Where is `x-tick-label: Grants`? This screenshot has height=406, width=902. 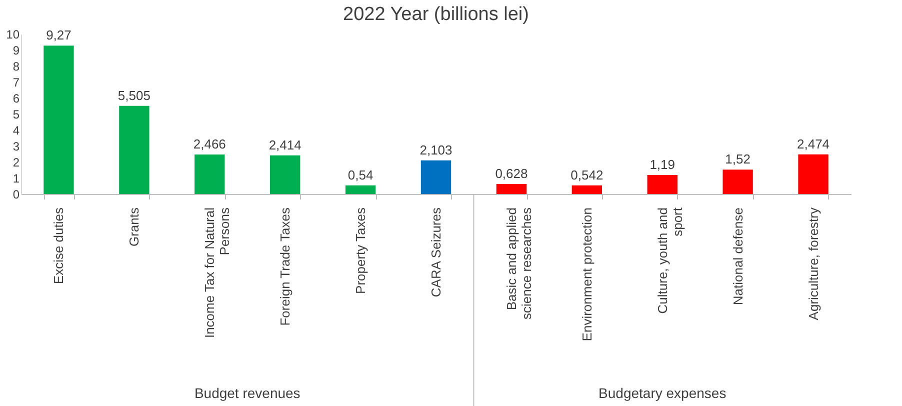
x-tick-label: Grants is located at coordinates (134, 227).